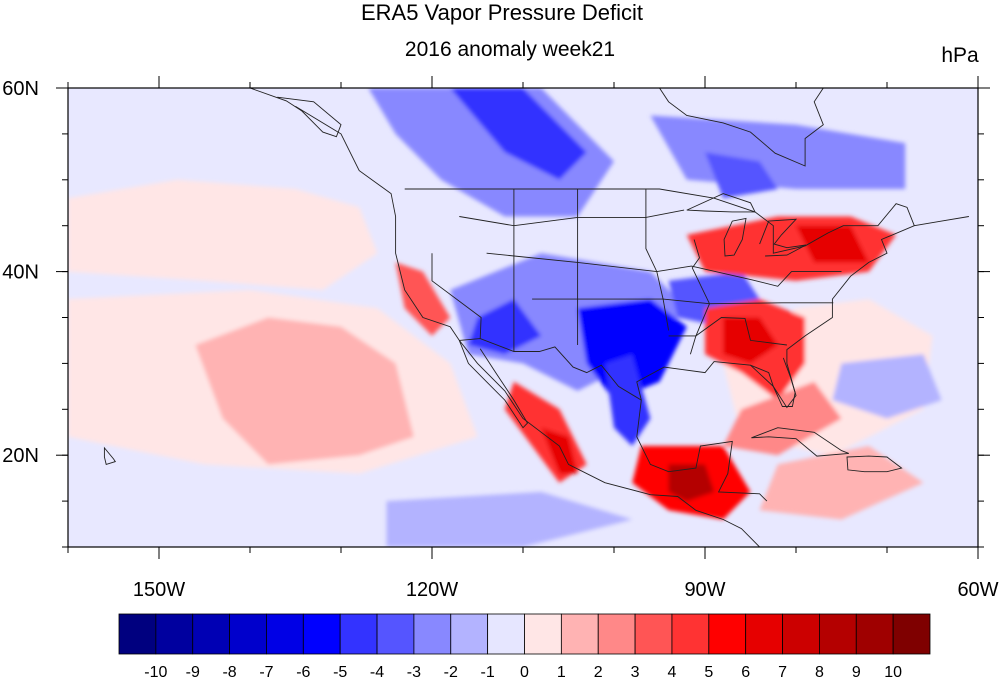 The width and height of the screenshot is (1004, 681). What do you see at coordinates (994, 187) in the screenshot?
I see `newfoundland-outline` at bounding box center [994, 187].